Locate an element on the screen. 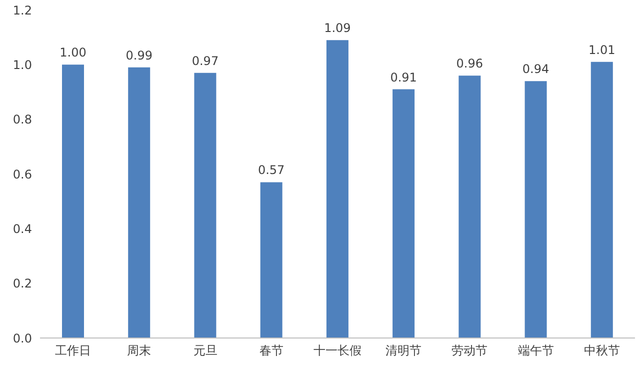  x-tick-label: 元旦 is located at coordinates (205, 351).